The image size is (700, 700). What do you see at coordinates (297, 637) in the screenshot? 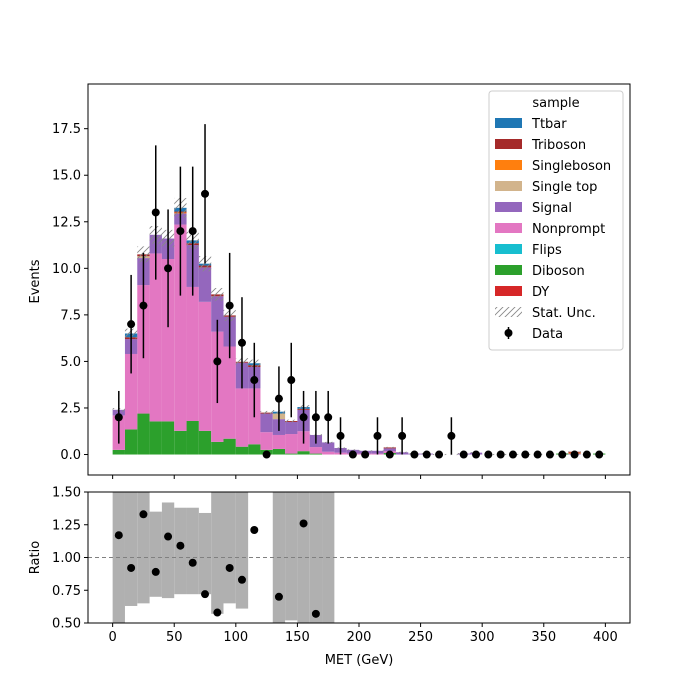
I see `ratio-xtick-label-3: 150` at bounding box center [297, 637].